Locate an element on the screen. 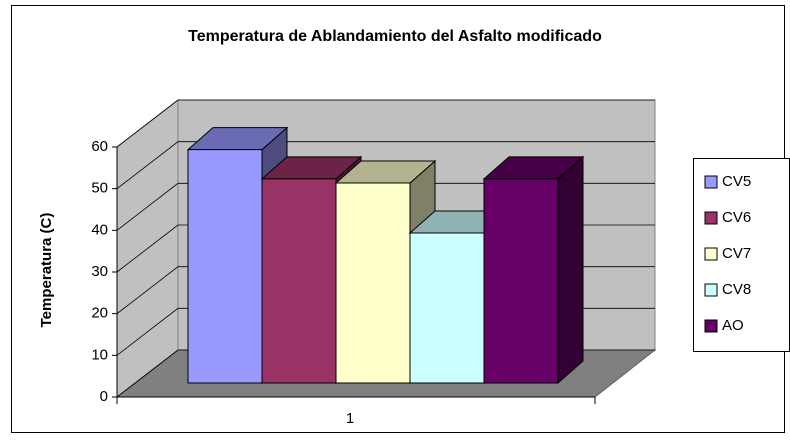 This screenshot has height=443, width=790. y-tick-label: 40 is located at coordinates (99, 229).